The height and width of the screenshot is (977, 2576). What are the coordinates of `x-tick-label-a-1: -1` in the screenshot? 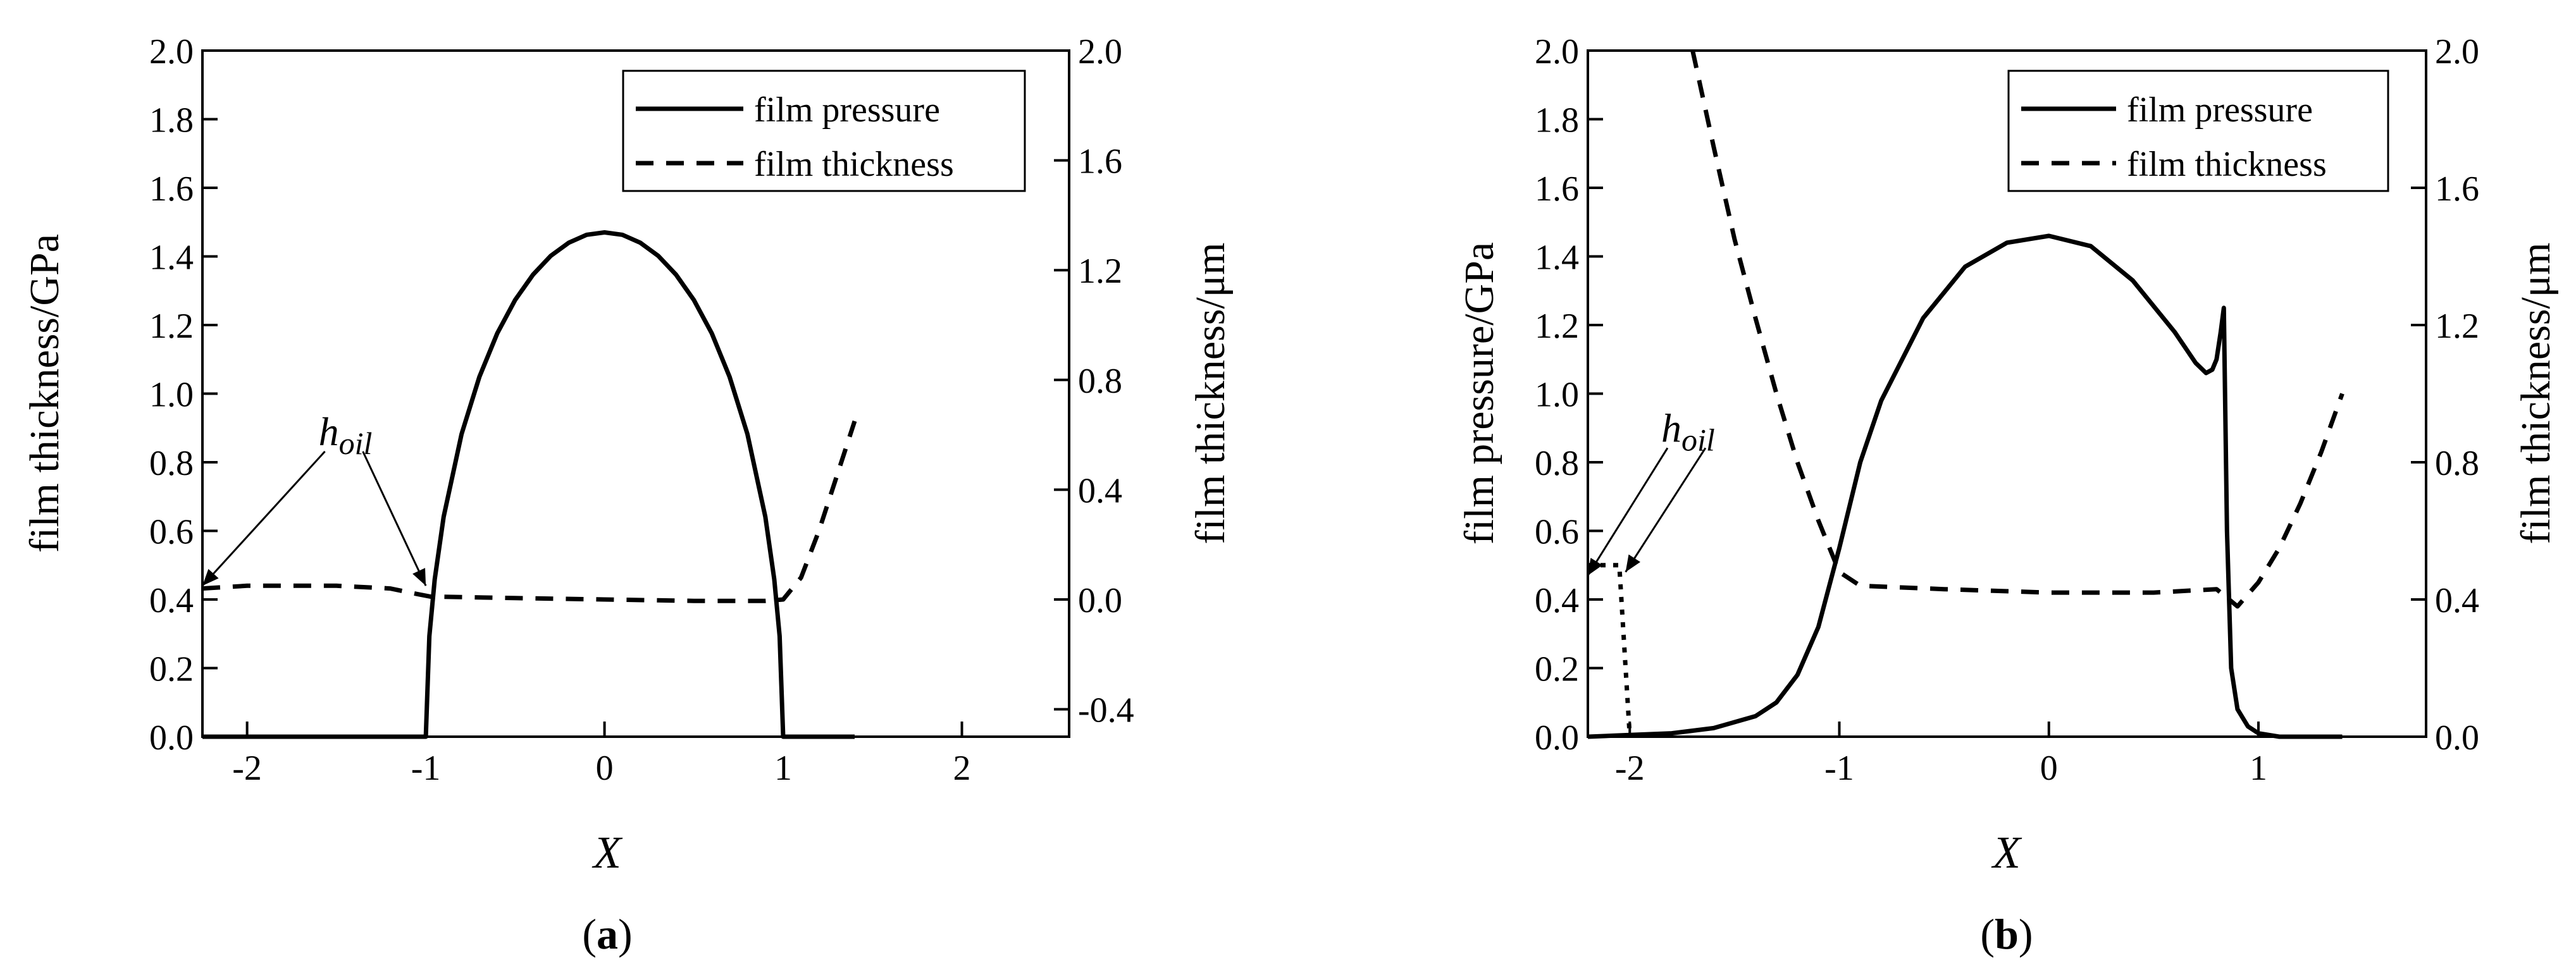 It's located at (426, 769).